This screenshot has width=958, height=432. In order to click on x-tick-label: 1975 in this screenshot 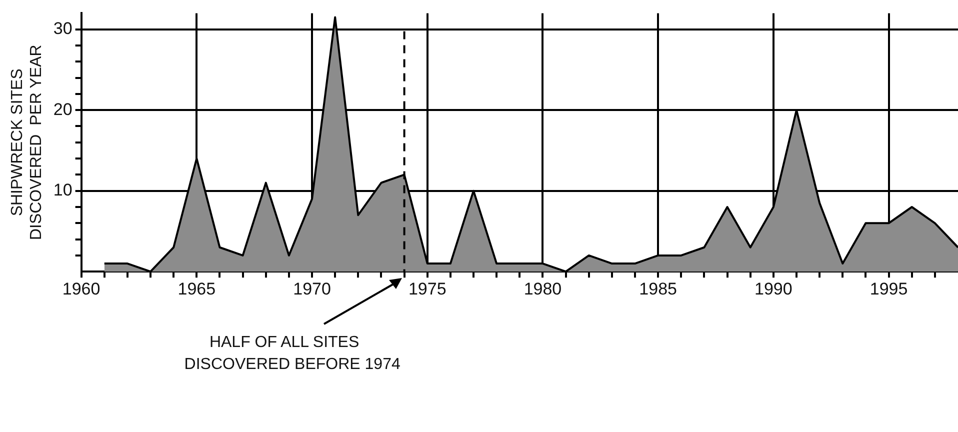, I will do `click(427, 288)`.